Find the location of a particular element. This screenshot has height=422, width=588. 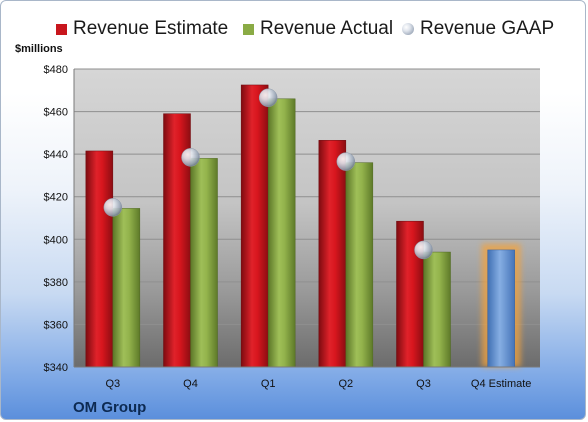

legend-item-revenue-gaap: Revenue GAAP is located at coordinates (478, 29).